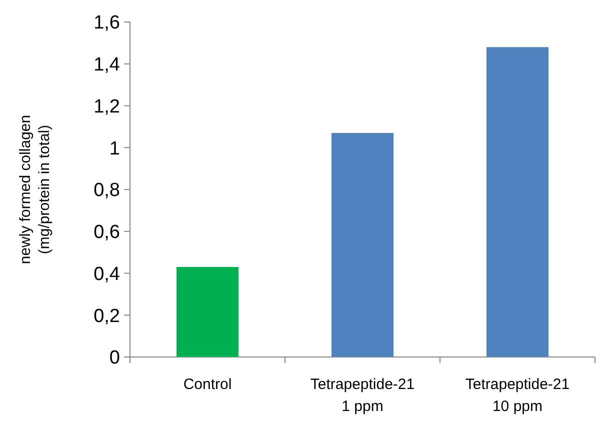  I want to click on y-tick-label: 0,2, so click(107, 316).